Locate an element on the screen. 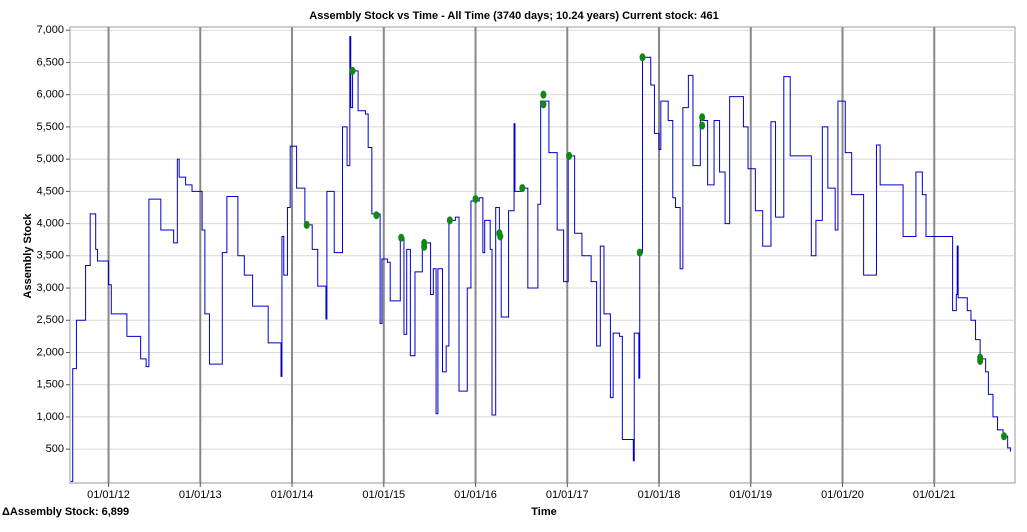 This screenshot has width=1027, height=532. y-tick-label: 5,500 is located at coordinates (50, 127).